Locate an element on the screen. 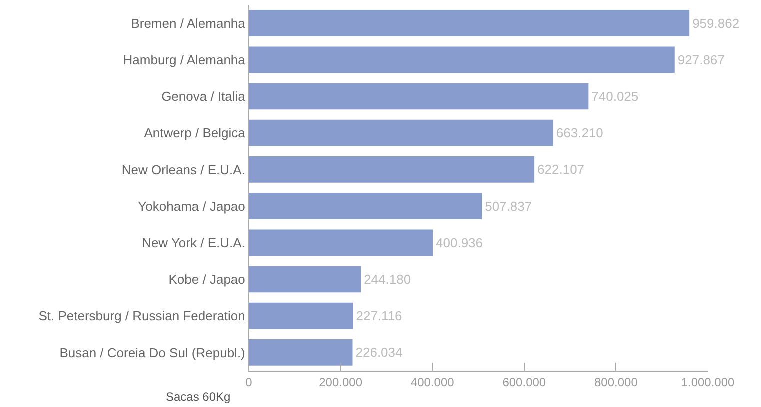  data-label: 507.837 is located at coordinates (508, 206).